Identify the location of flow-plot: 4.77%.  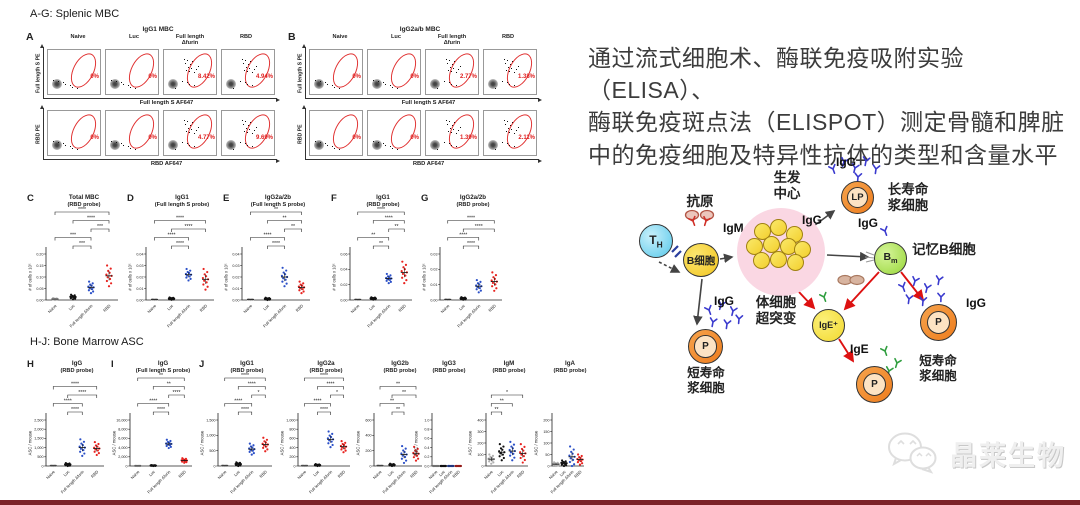
(190, 133).